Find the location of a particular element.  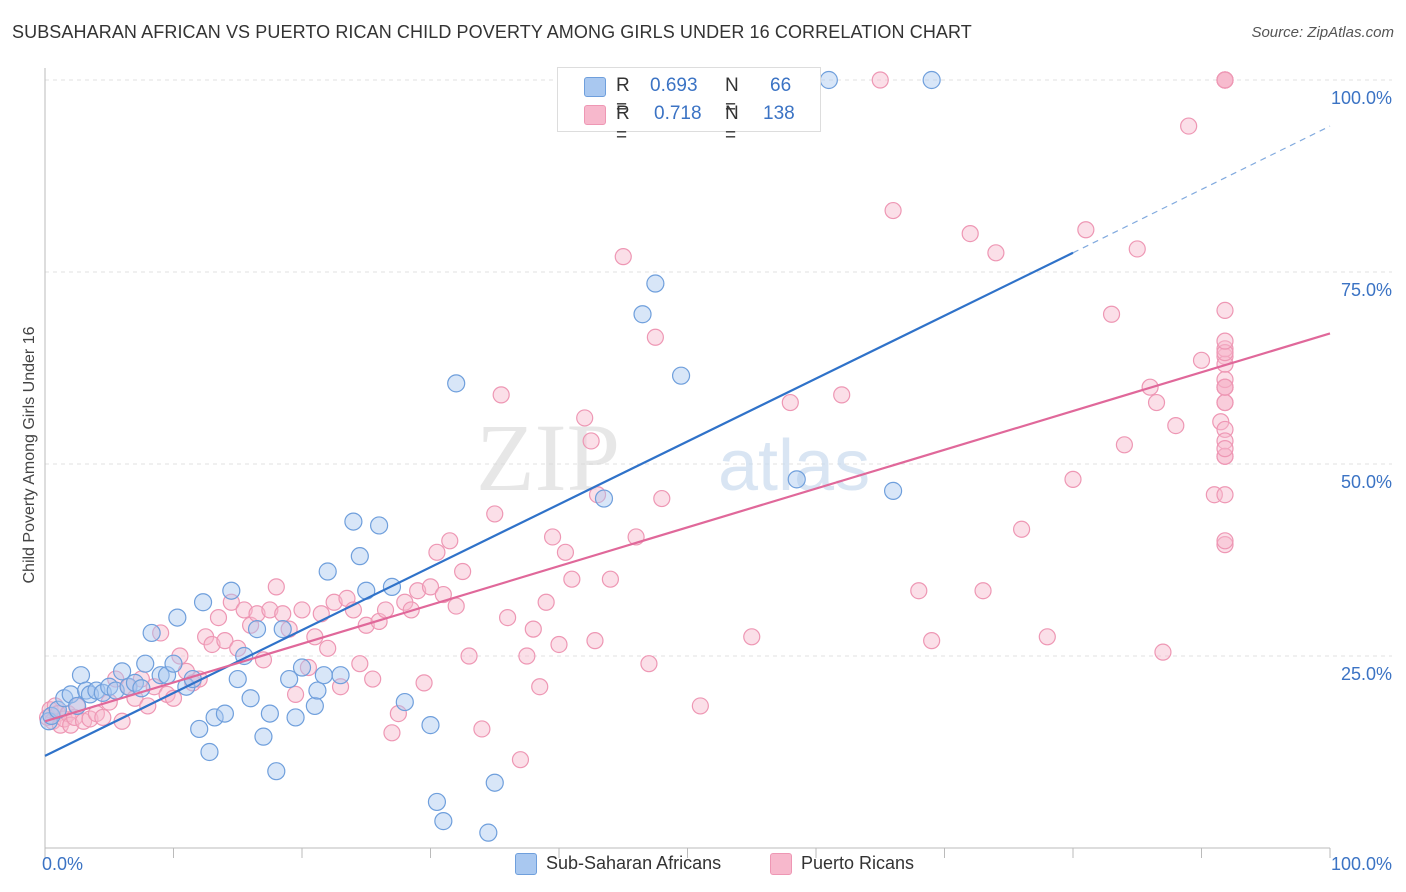

legend-stats: R = 0.693 N = 66 R = 0.718 N = 138 is located at coordinates (689, 106).